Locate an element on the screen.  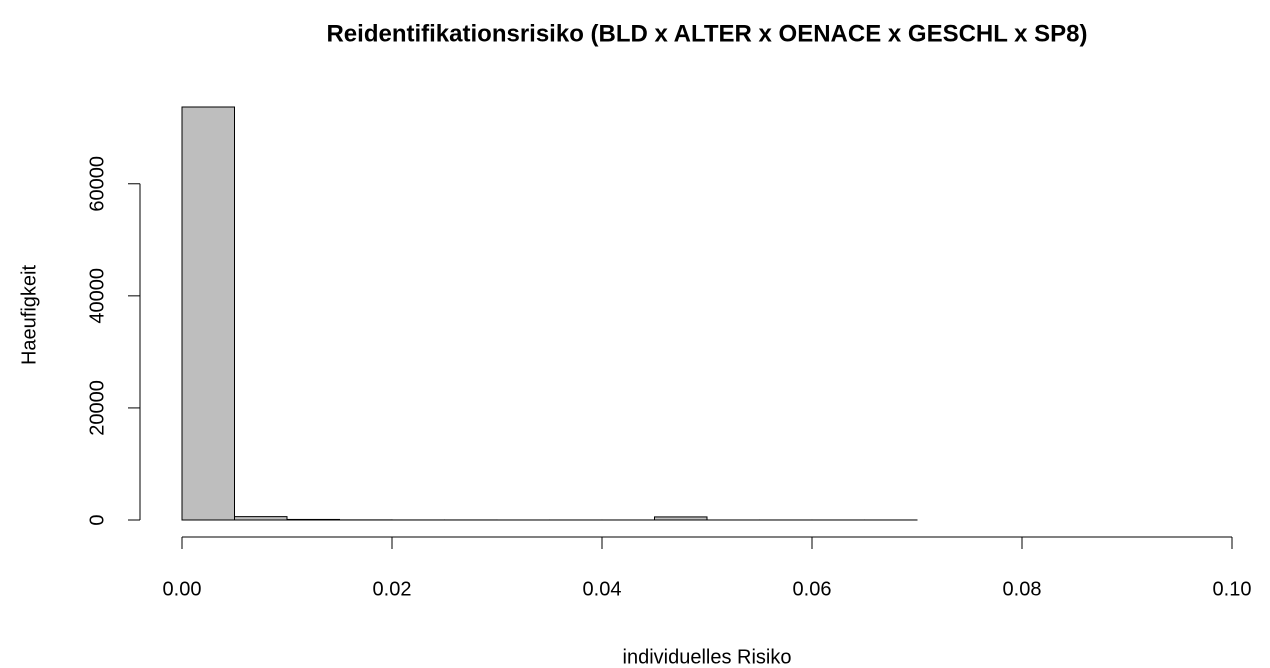
x-tick-label: 0.00 is located at coordinates (182, 589).